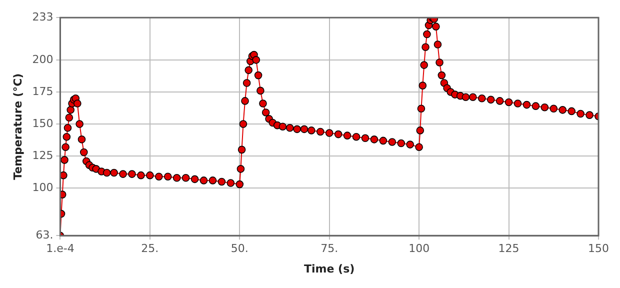 The height and width of the screenshot is (288, 620). What do you see at coordinates (43, 123) in the screenshot?
I see `y-tick-label: 150` at bounding box center [43, 123].